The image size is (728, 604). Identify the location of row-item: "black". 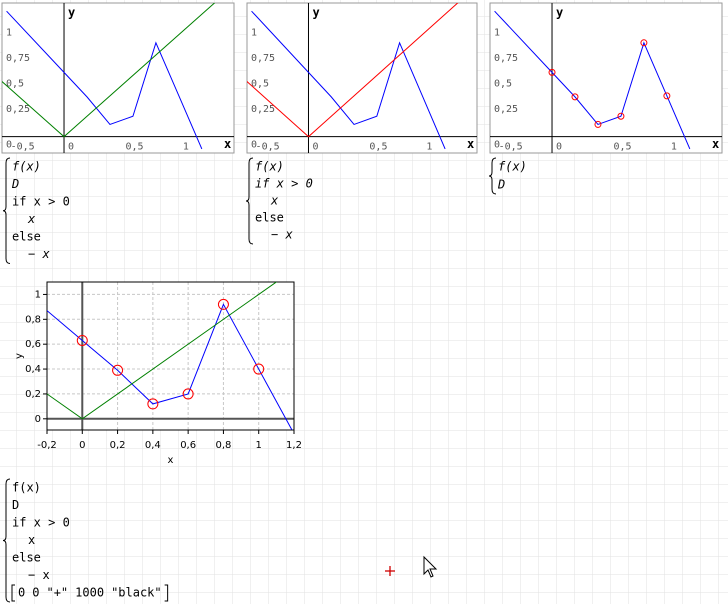
(136, 593).